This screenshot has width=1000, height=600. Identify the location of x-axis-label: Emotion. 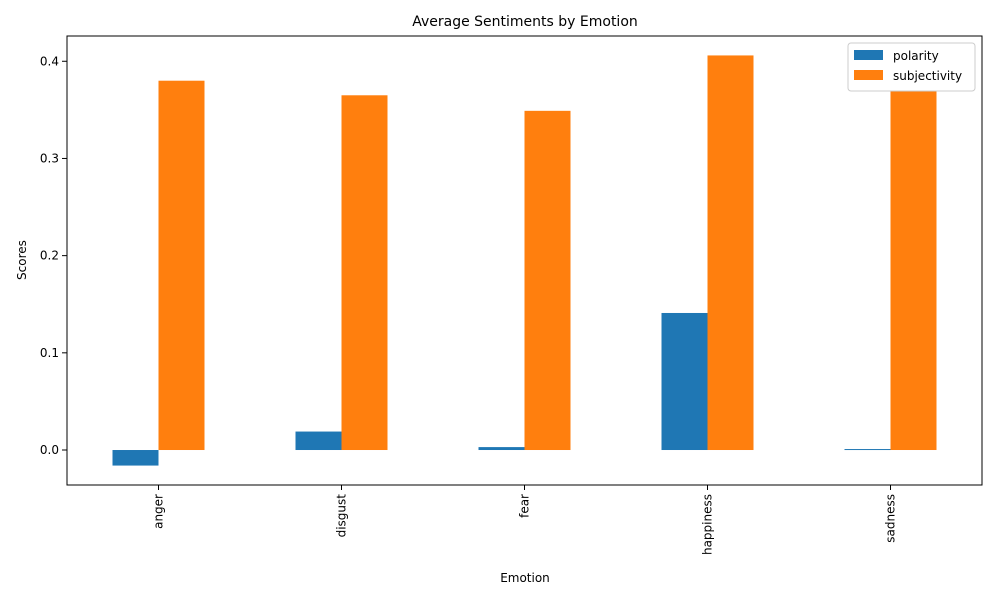
(525, 578).